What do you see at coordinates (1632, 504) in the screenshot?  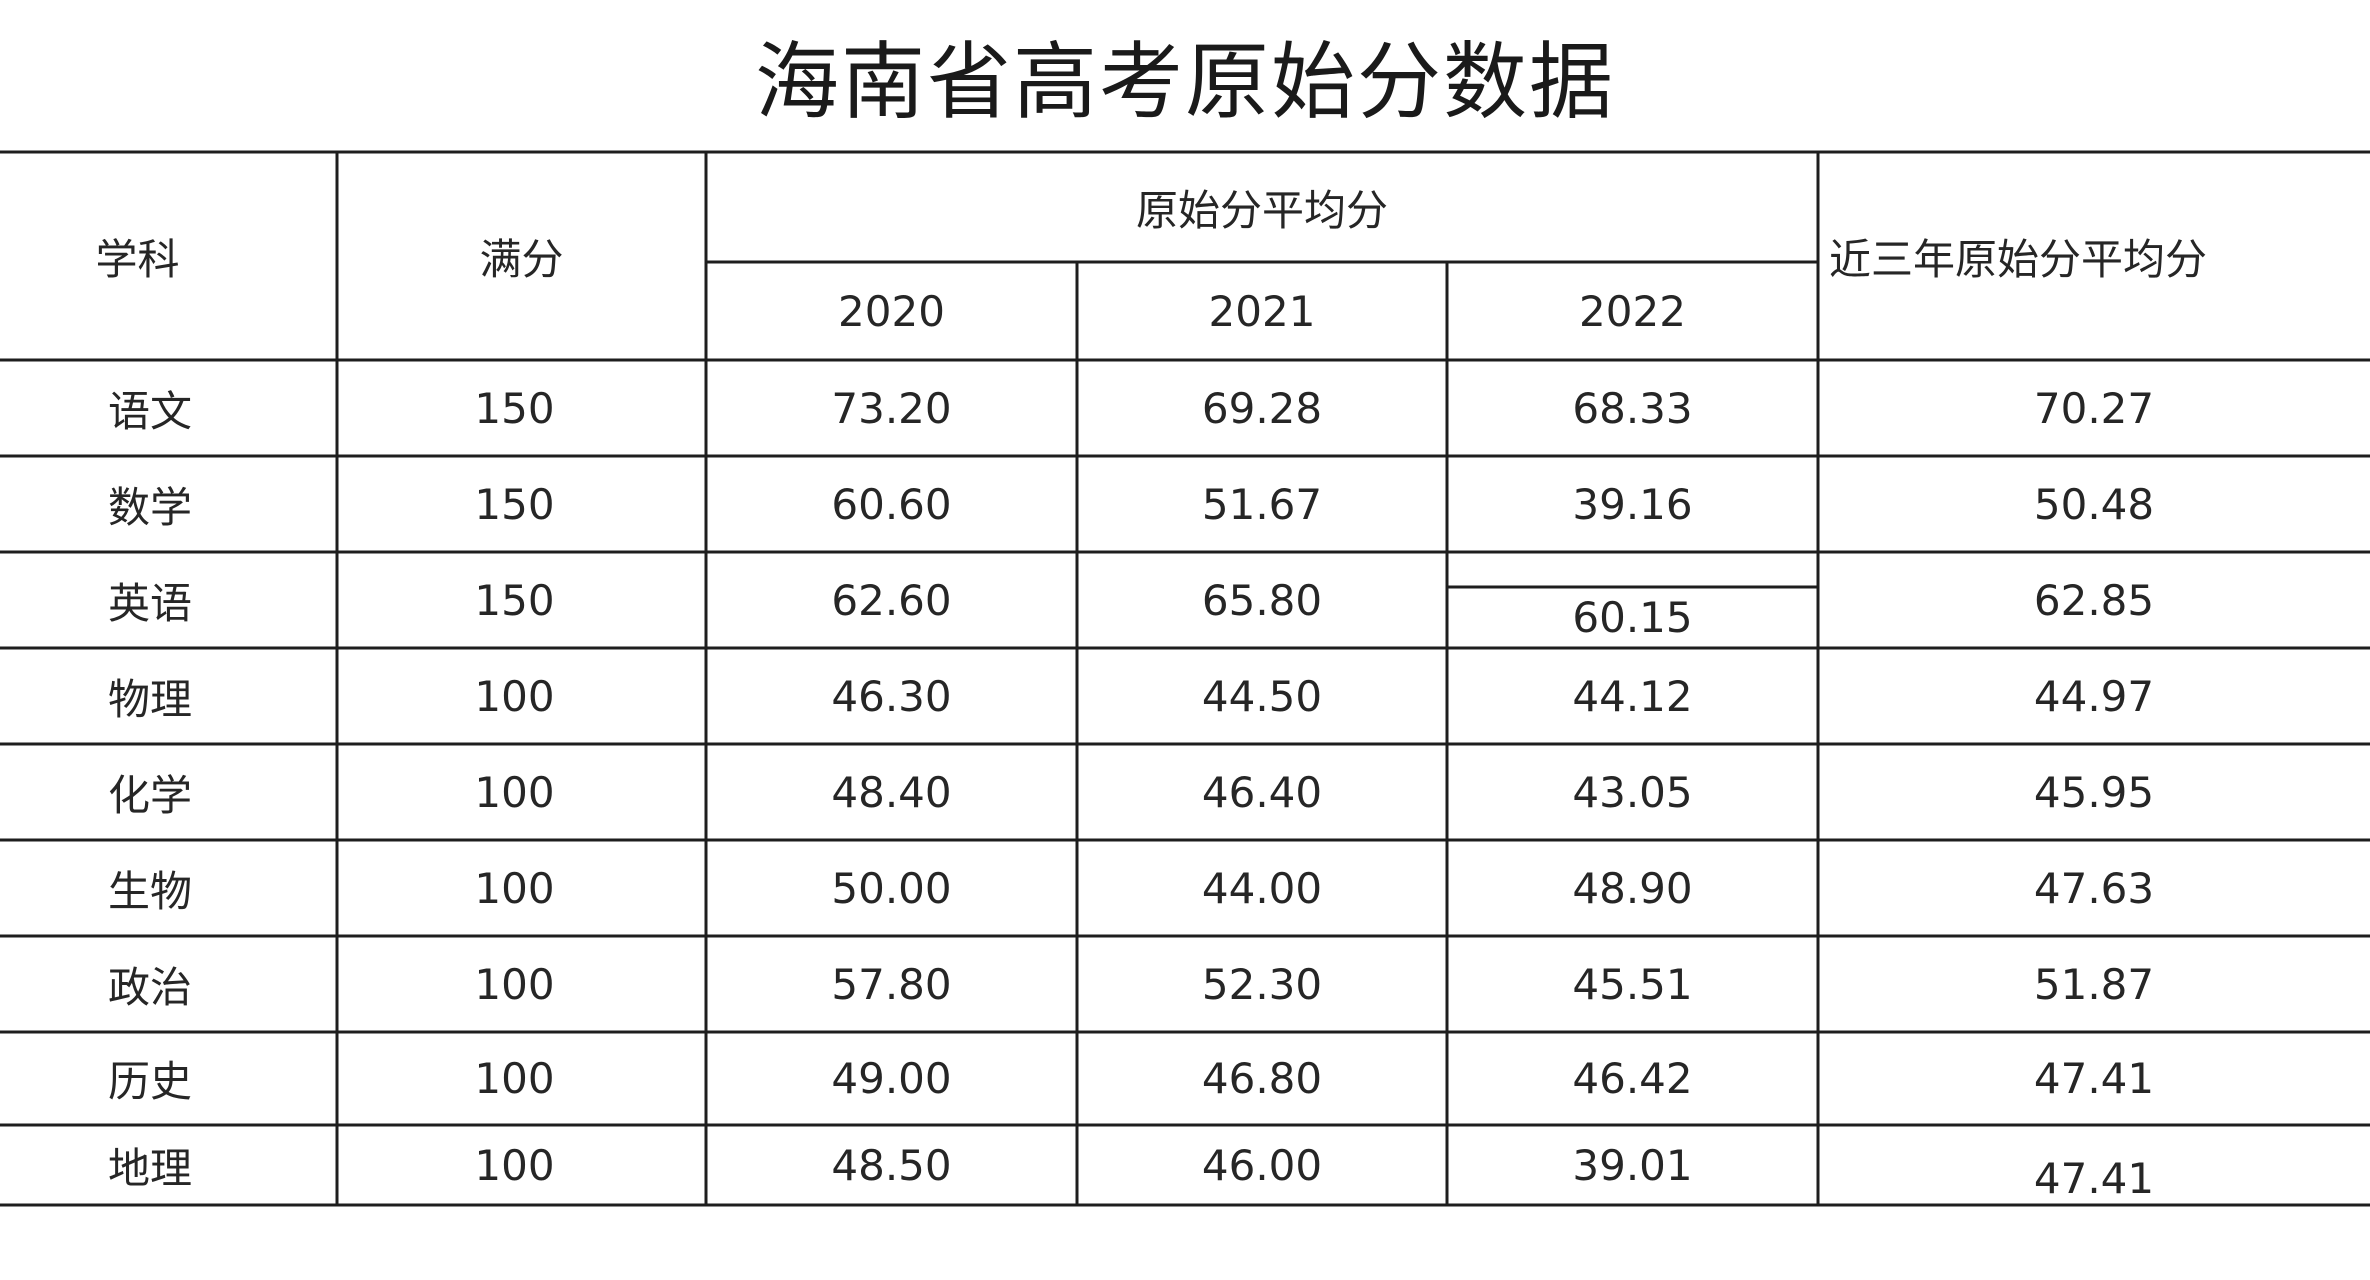 I see `cell-2022: 39.16` at bounding box center [1632, 504].